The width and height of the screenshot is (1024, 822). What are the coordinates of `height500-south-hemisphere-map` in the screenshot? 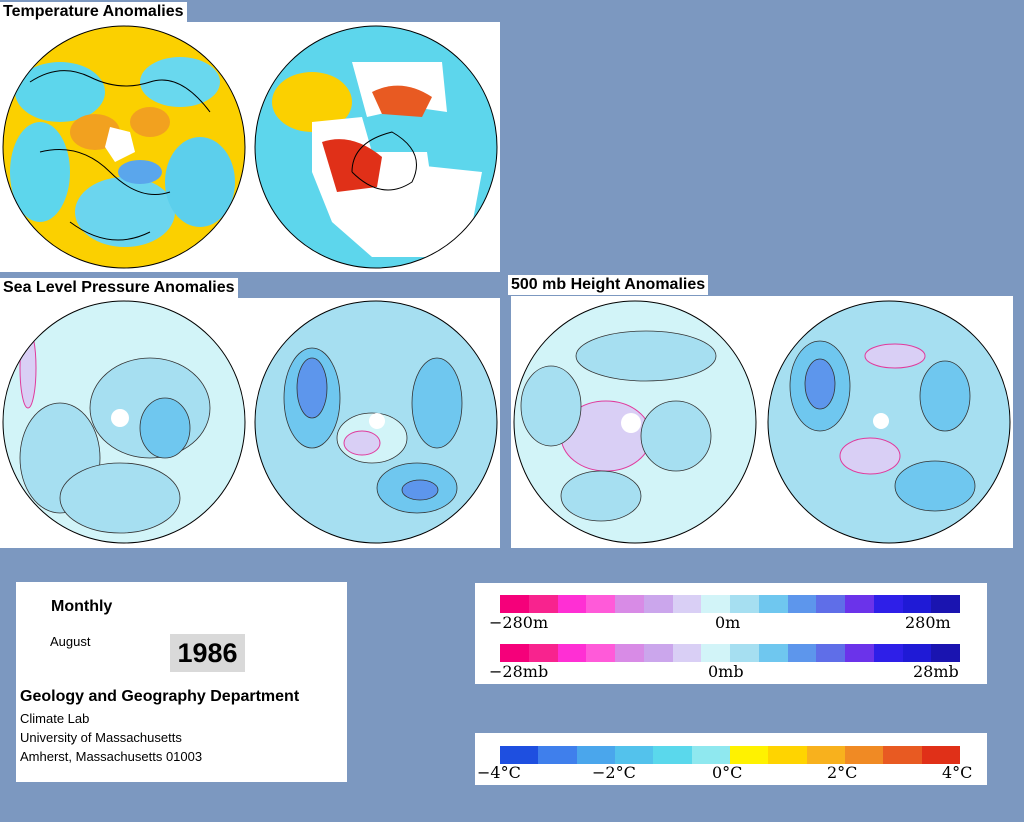 It's located at (889, 422).